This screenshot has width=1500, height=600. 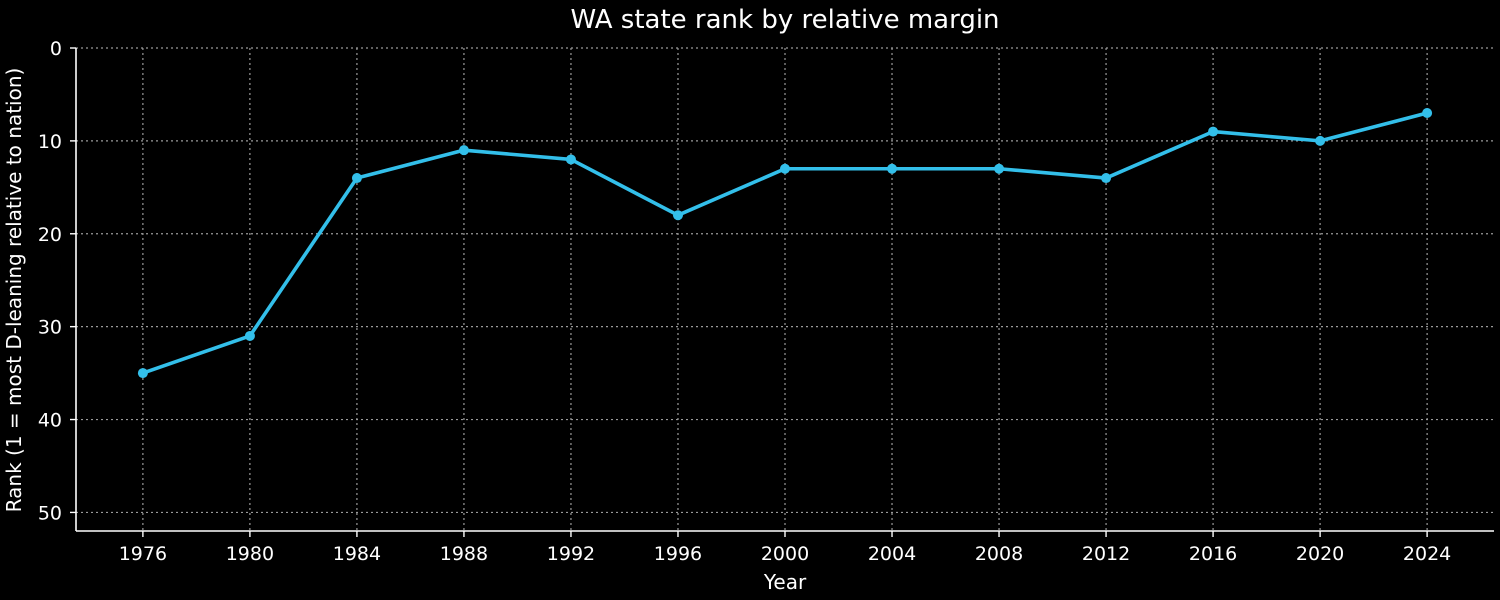 What do you see at coordinates (50, 421) in the screenshot?
I see `y-tick-label: 40` at bounding box center [50, 421].